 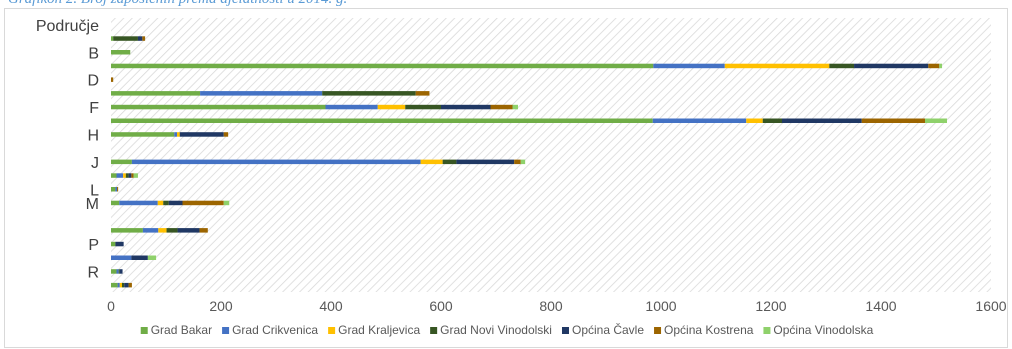 I want to click on legend-item: Općina Kostrena, so click(x=704, y=330).